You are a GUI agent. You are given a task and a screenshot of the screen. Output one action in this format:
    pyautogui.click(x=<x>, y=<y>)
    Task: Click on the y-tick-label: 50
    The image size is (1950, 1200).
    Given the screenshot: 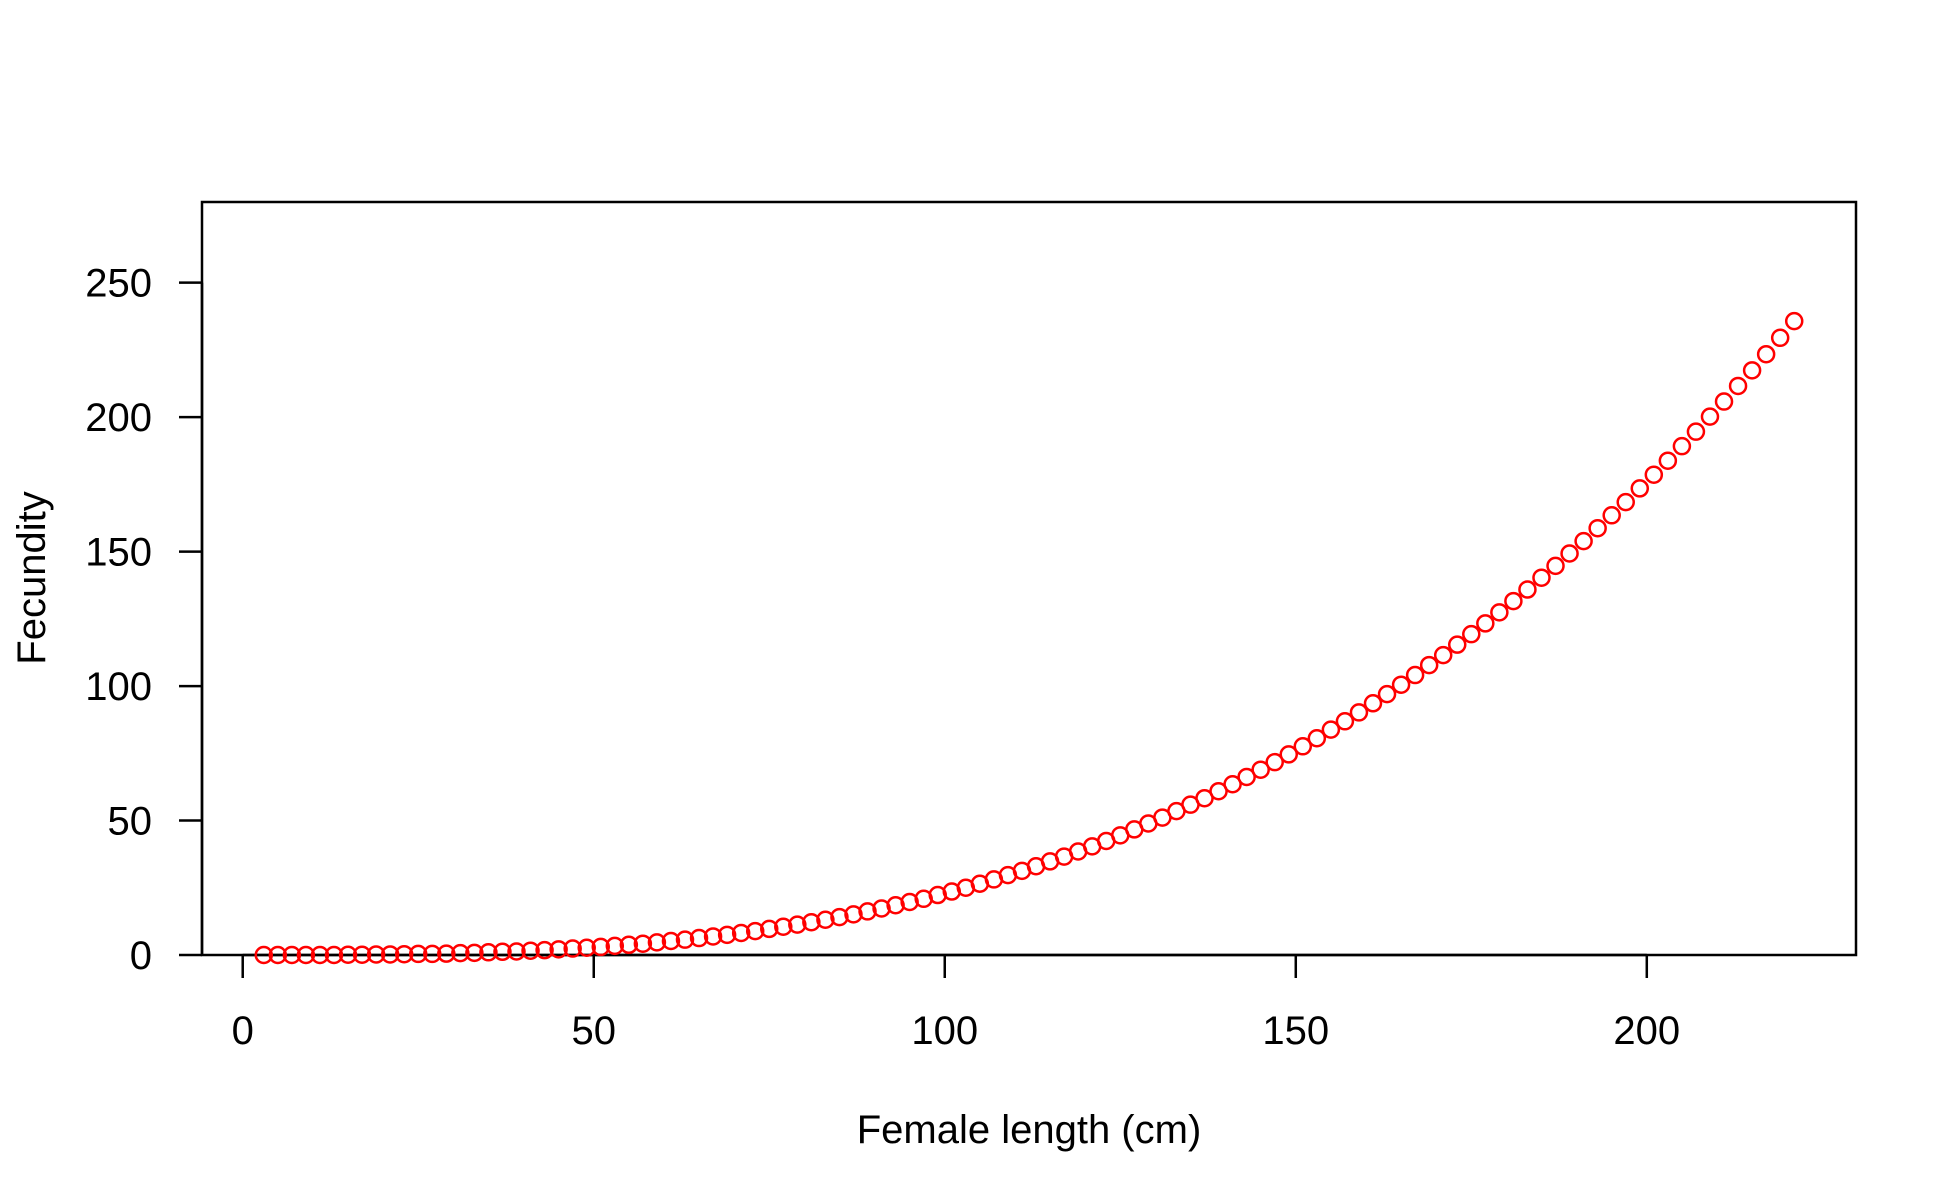 What is the action you would take?
    pyautogui.click(x=130, y=822)
    